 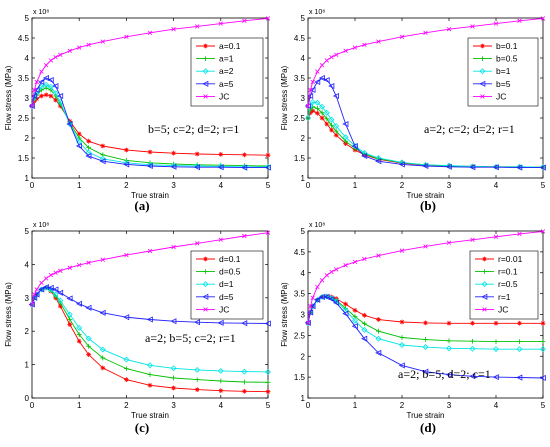 What do you see at coordinates (24, 38) in the screenshot?
I see `y-tick-label: 4.5` at bounding box center [24, 38].